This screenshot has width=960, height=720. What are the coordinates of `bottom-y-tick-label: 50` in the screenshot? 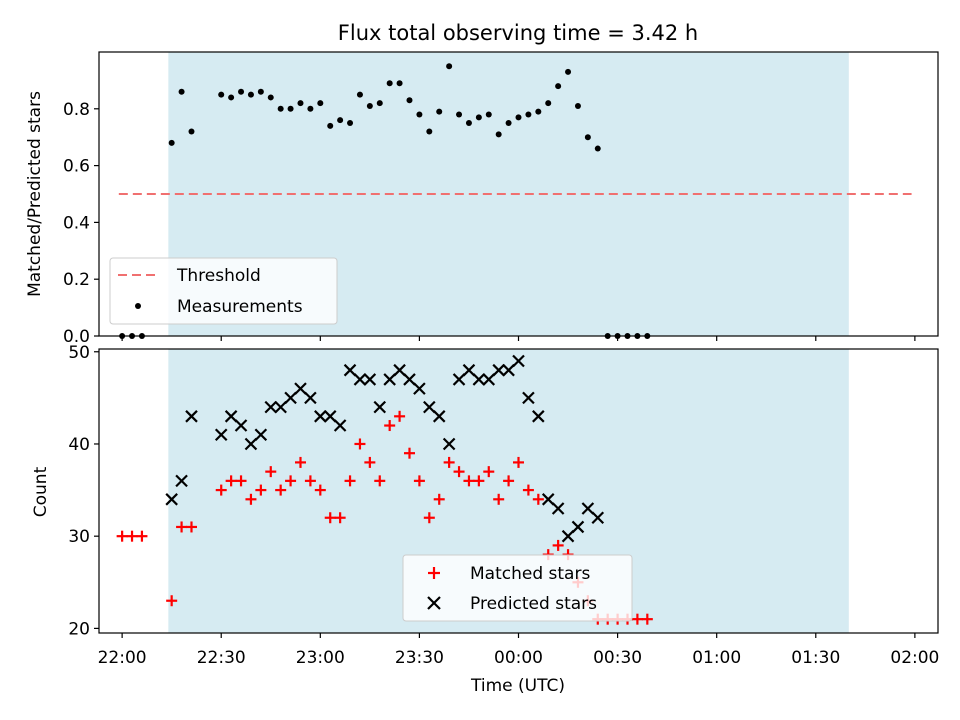 It's located at (79, 353).